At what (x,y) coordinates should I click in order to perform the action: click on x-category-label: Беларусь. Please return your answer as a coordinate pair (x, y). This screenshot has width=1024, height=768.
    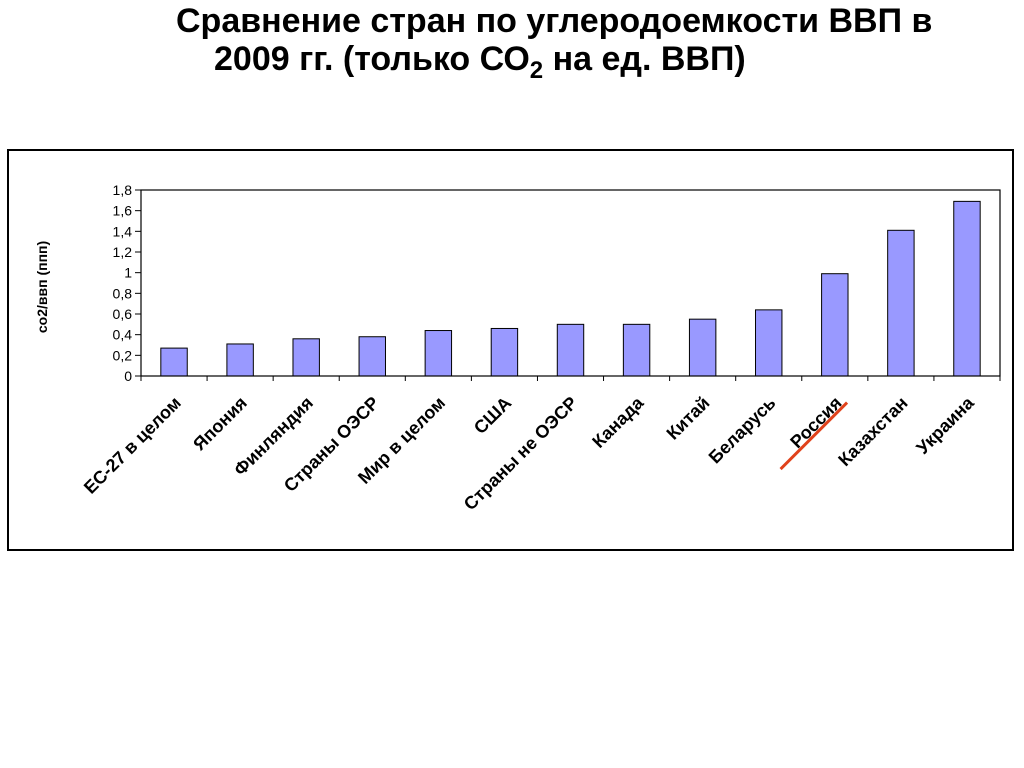
    Looking at the image, I should click on (742, 430).